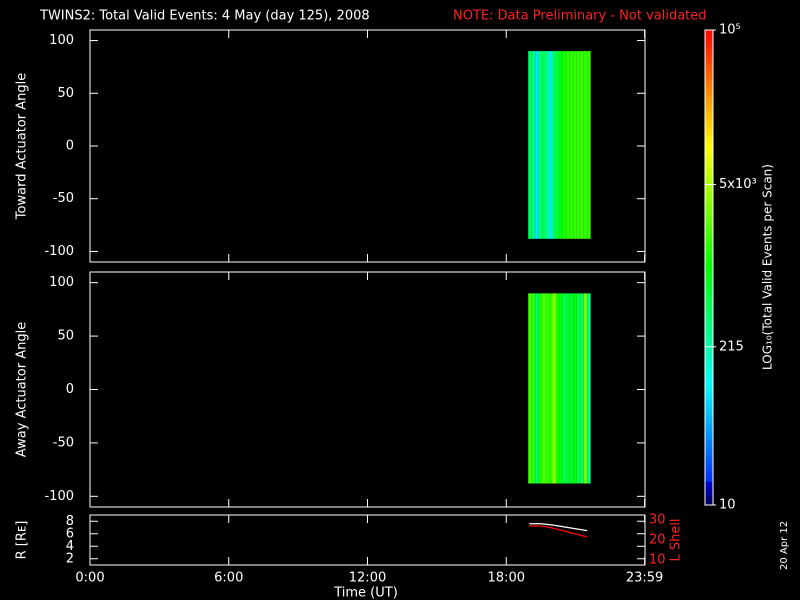 This screenshot has height=600, width=800. I want to click on x-tick-label: 6:00, so click(228, 578).